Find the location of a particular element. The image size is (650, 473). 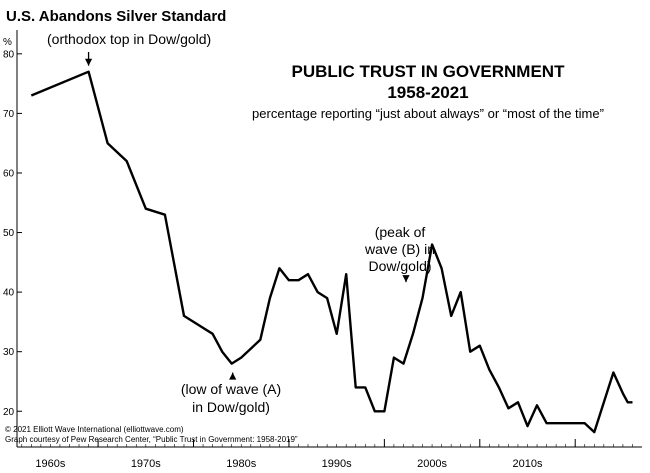

annotation-peak-wave-b-line1: (peak of is located at coordinates (400, 232).